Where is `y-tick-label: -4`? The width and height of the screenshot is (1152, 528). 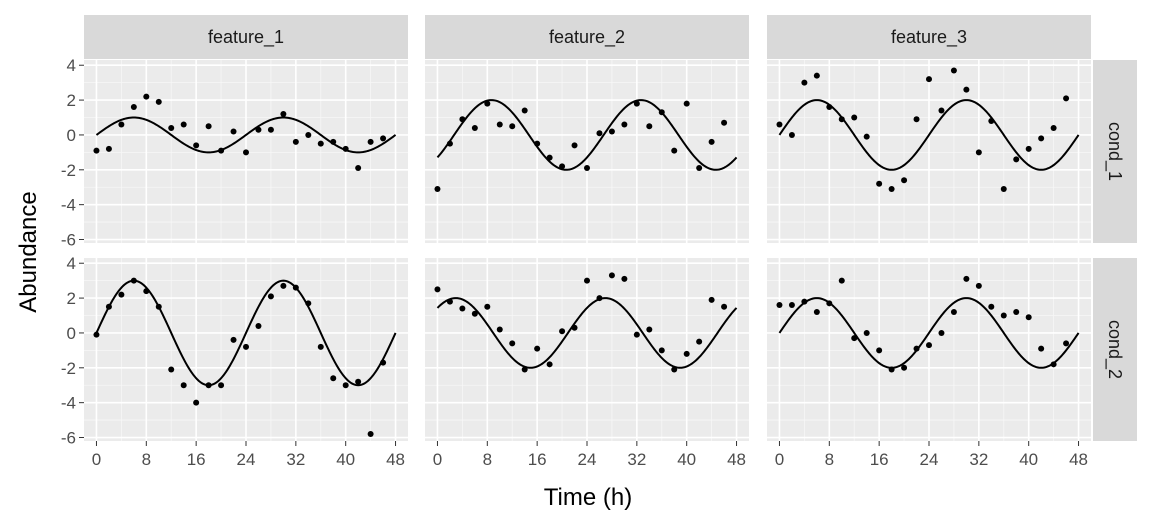
y-tick-label: -4 is located at coordinates (68, 403).